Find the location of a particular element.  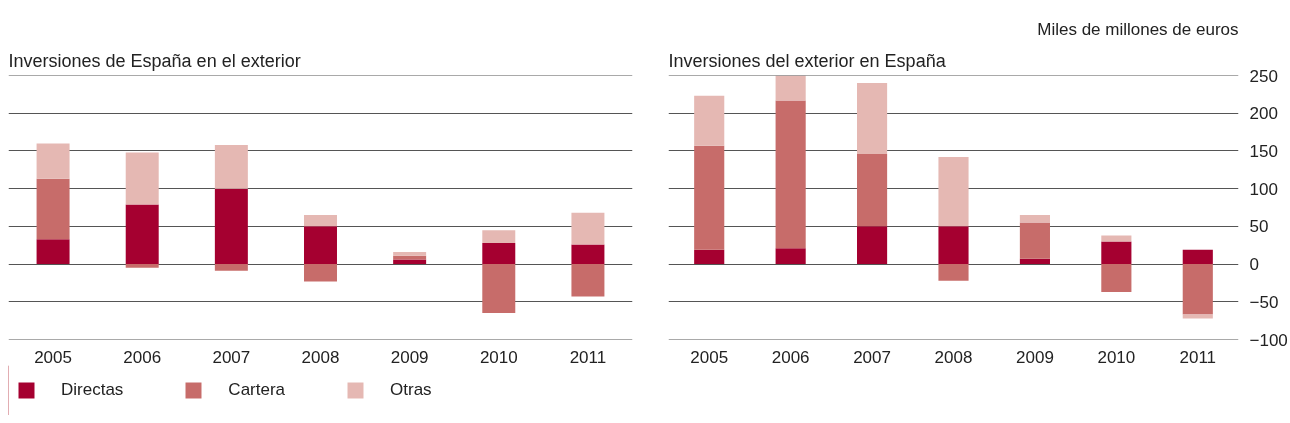

legend-label: Cartera is located at coordinates (257, 390).